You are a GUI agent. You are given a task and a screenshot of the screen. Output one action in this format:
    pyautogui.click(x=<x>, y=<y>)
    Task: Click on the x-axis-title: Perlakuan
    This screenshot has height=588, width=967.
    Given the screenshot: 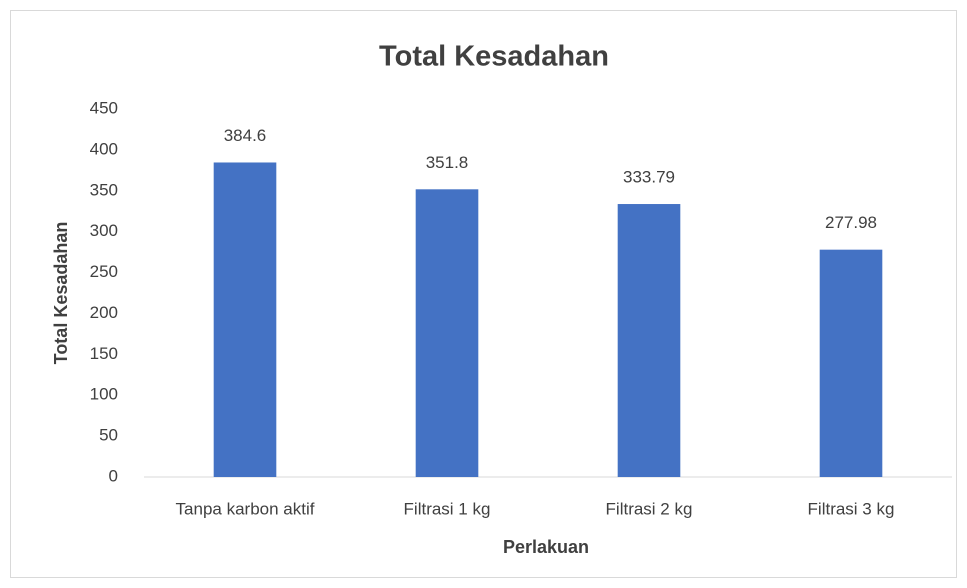 What is the action you would take?
    pyautogui.click(x=546, y=547)
    